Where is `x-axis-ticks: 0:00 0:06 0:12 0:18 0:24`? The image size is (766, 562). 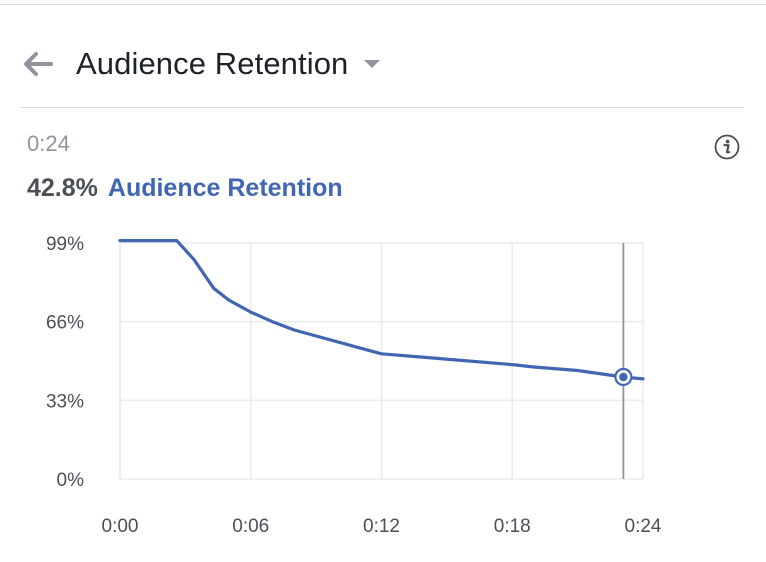
x-axis-ticks: 0:00 0:06 0:12 0:18 0:24 is located at coordinates (382, 526).